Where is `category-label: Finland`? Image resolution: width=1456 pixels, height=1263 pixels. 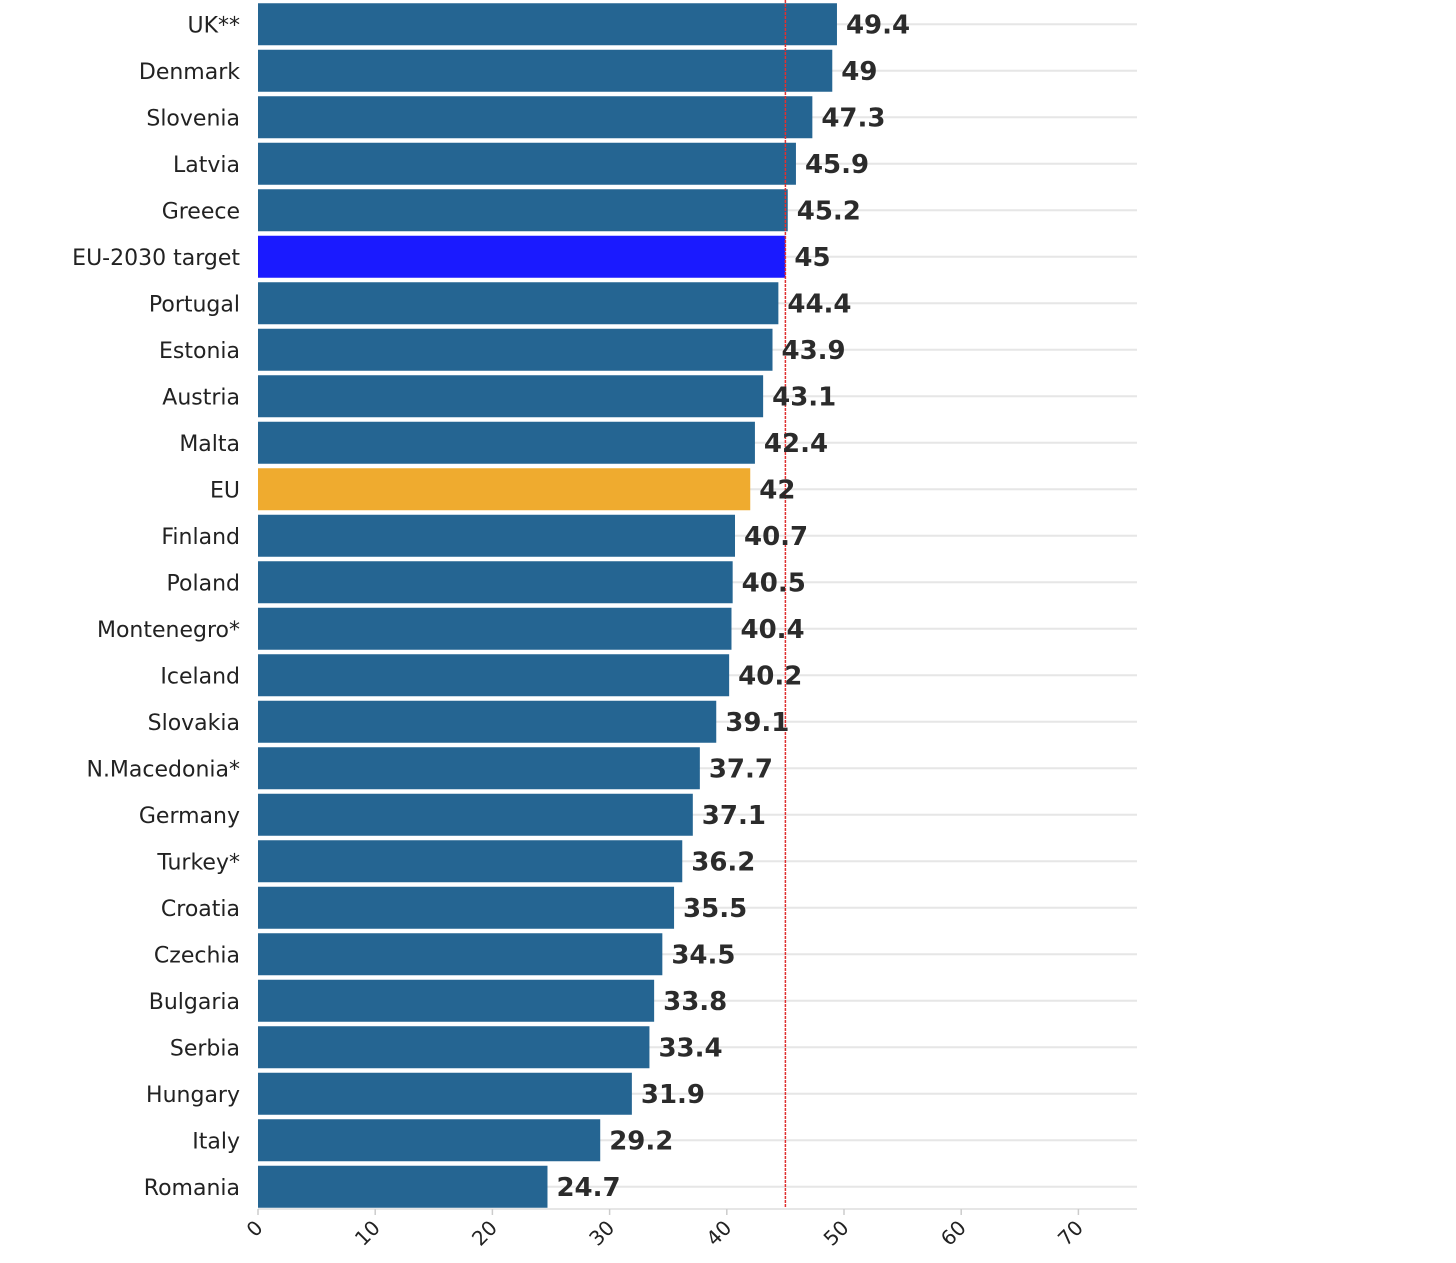
category-label: Finland is located at coordinates (200, 537).